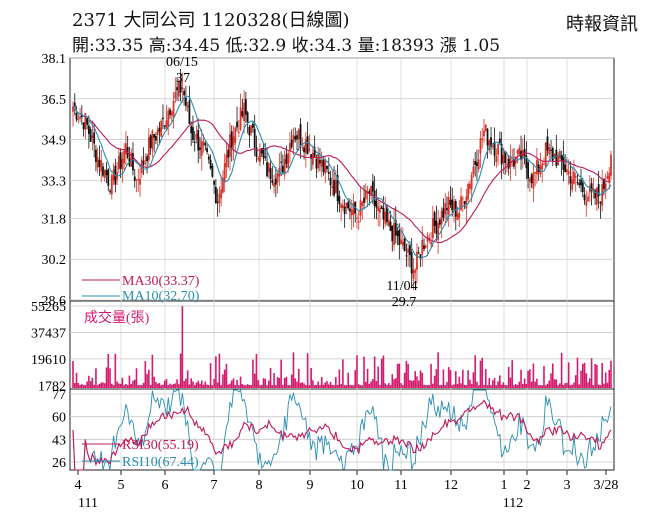 This screenshot has width=656, height=525. I want to click on stock-code: 2371, so click(95, 20).